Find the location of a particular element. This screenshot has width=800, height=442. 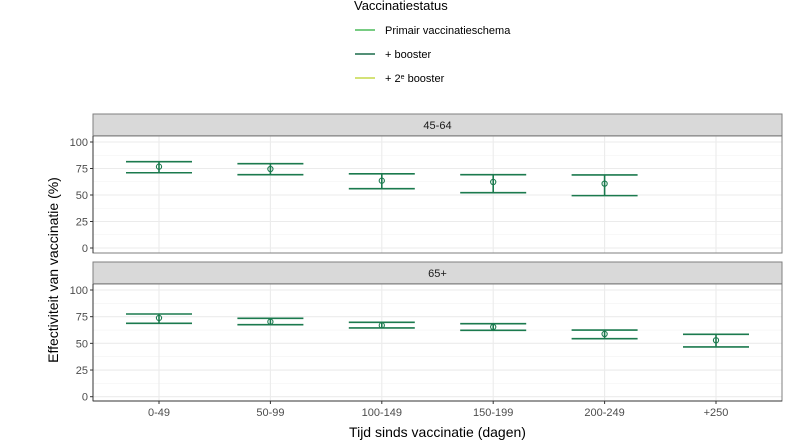

x-tick-label: 50-99 is located at coordinates (270, 413).